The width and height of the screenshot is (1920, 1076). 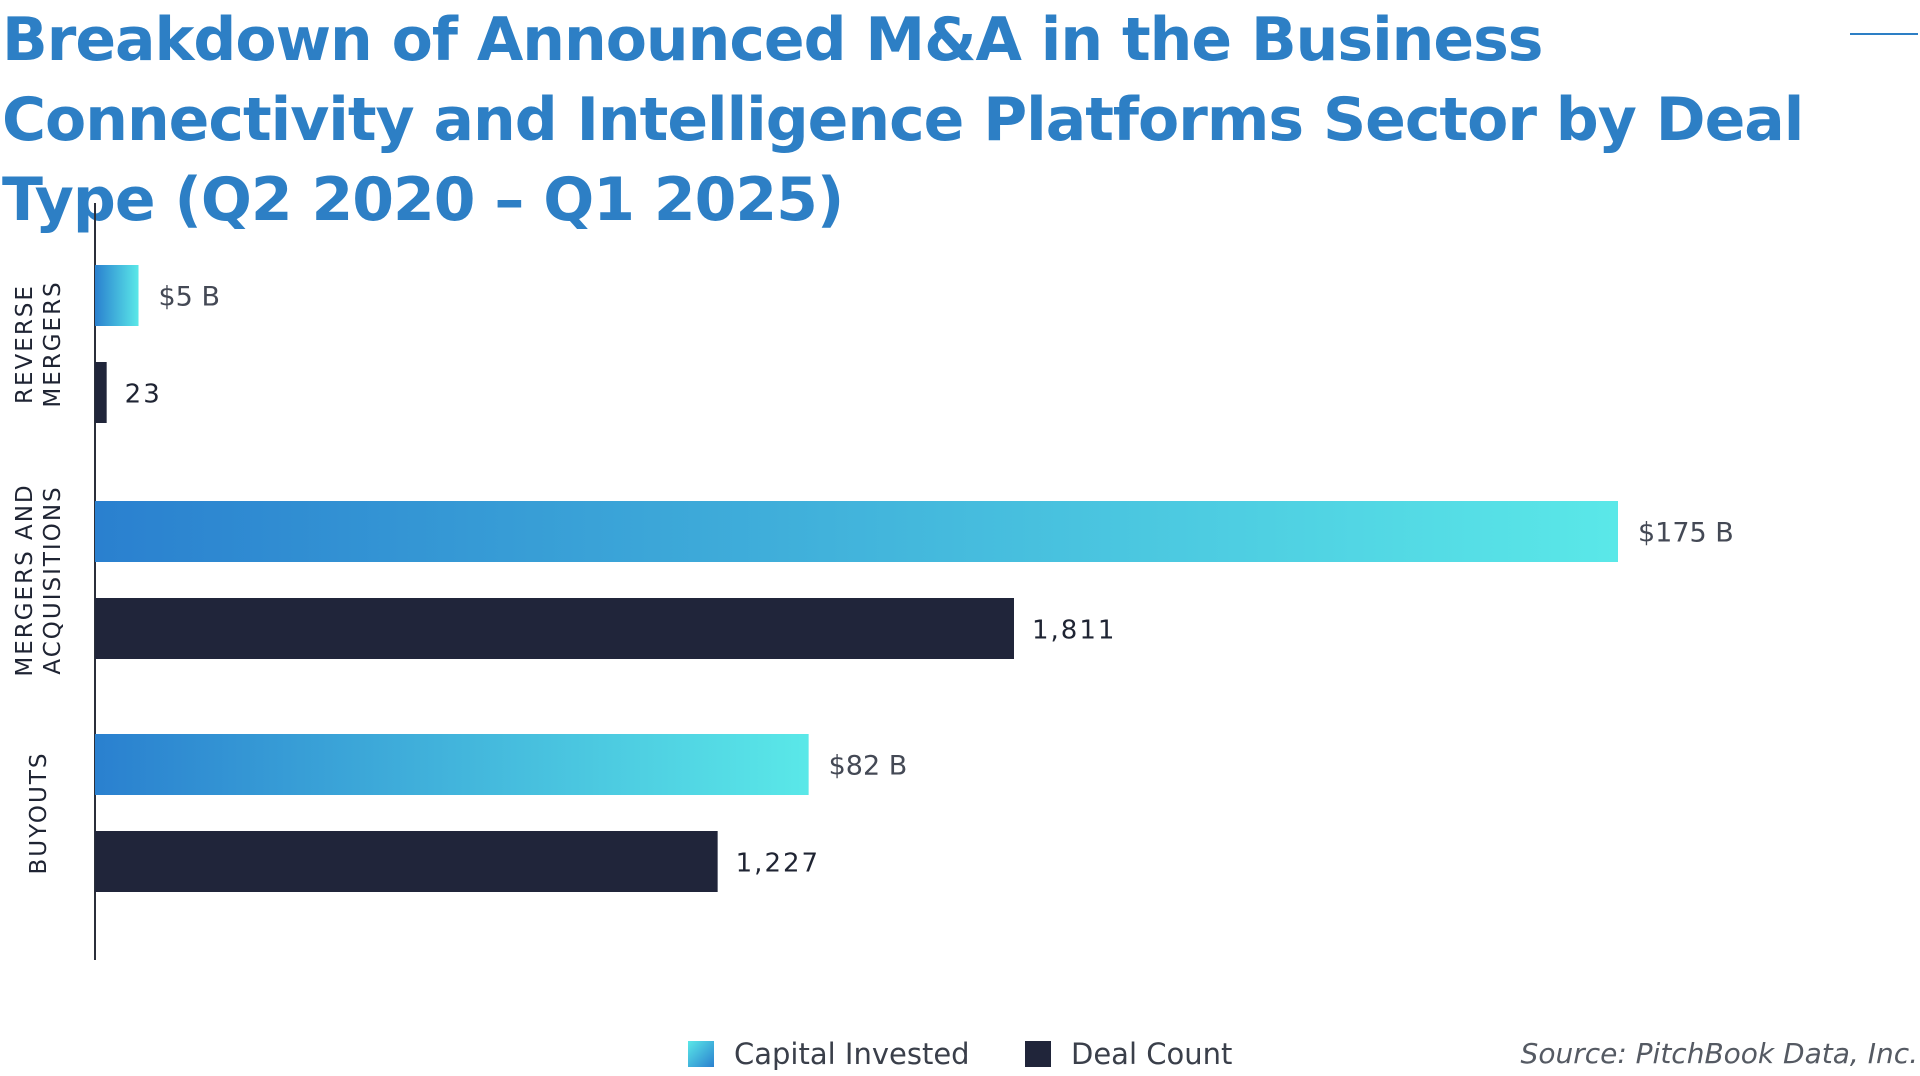 I want to click on category-label-reverse-mergers: REVERSEMERGERS, so click(x=39, y=343).